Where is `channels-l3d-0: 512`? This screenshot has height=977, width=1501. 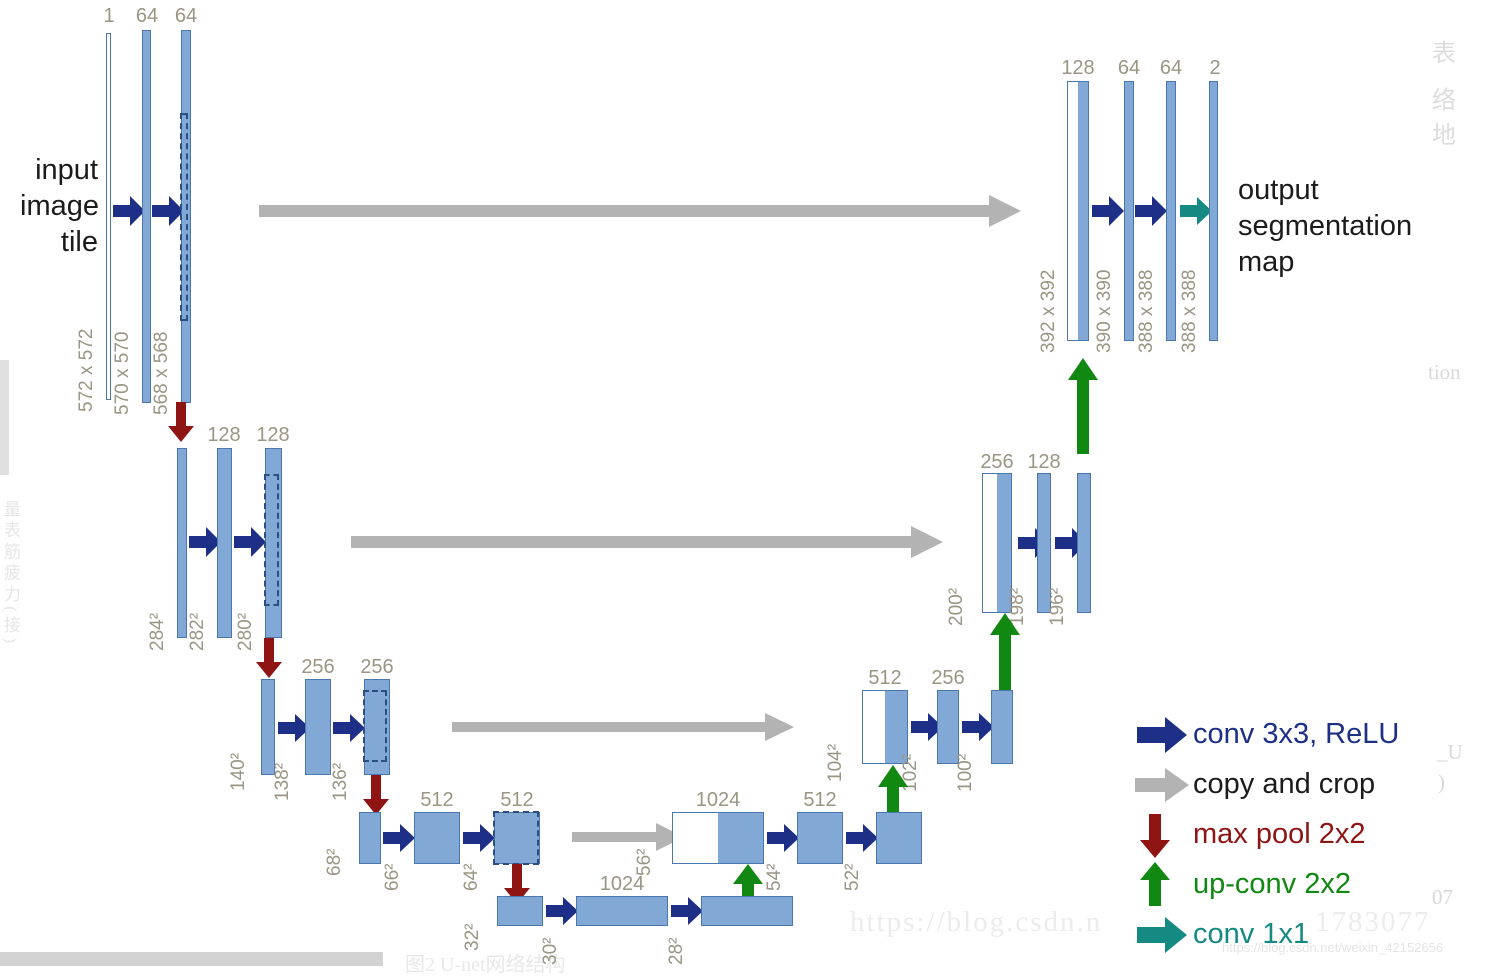 channels-l3d-0: 512 is located at coordinates (885, 678).